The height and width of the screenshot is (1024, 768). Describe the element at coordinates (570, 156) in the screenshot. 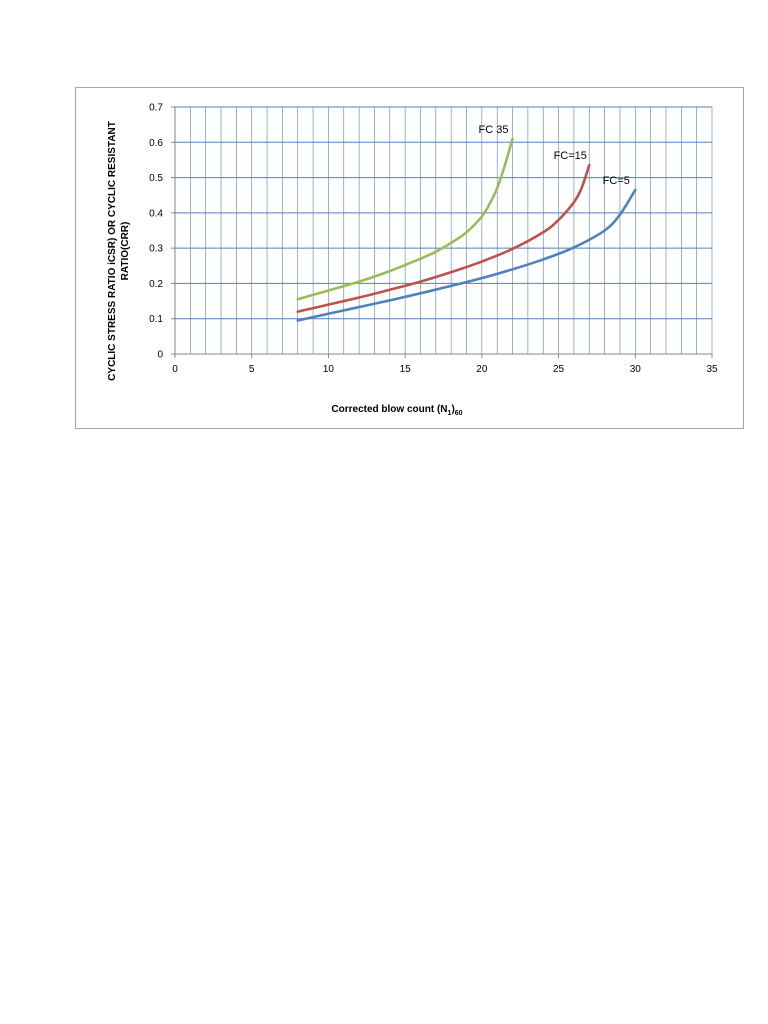

I see `series-label-1: FC=15` at that location.